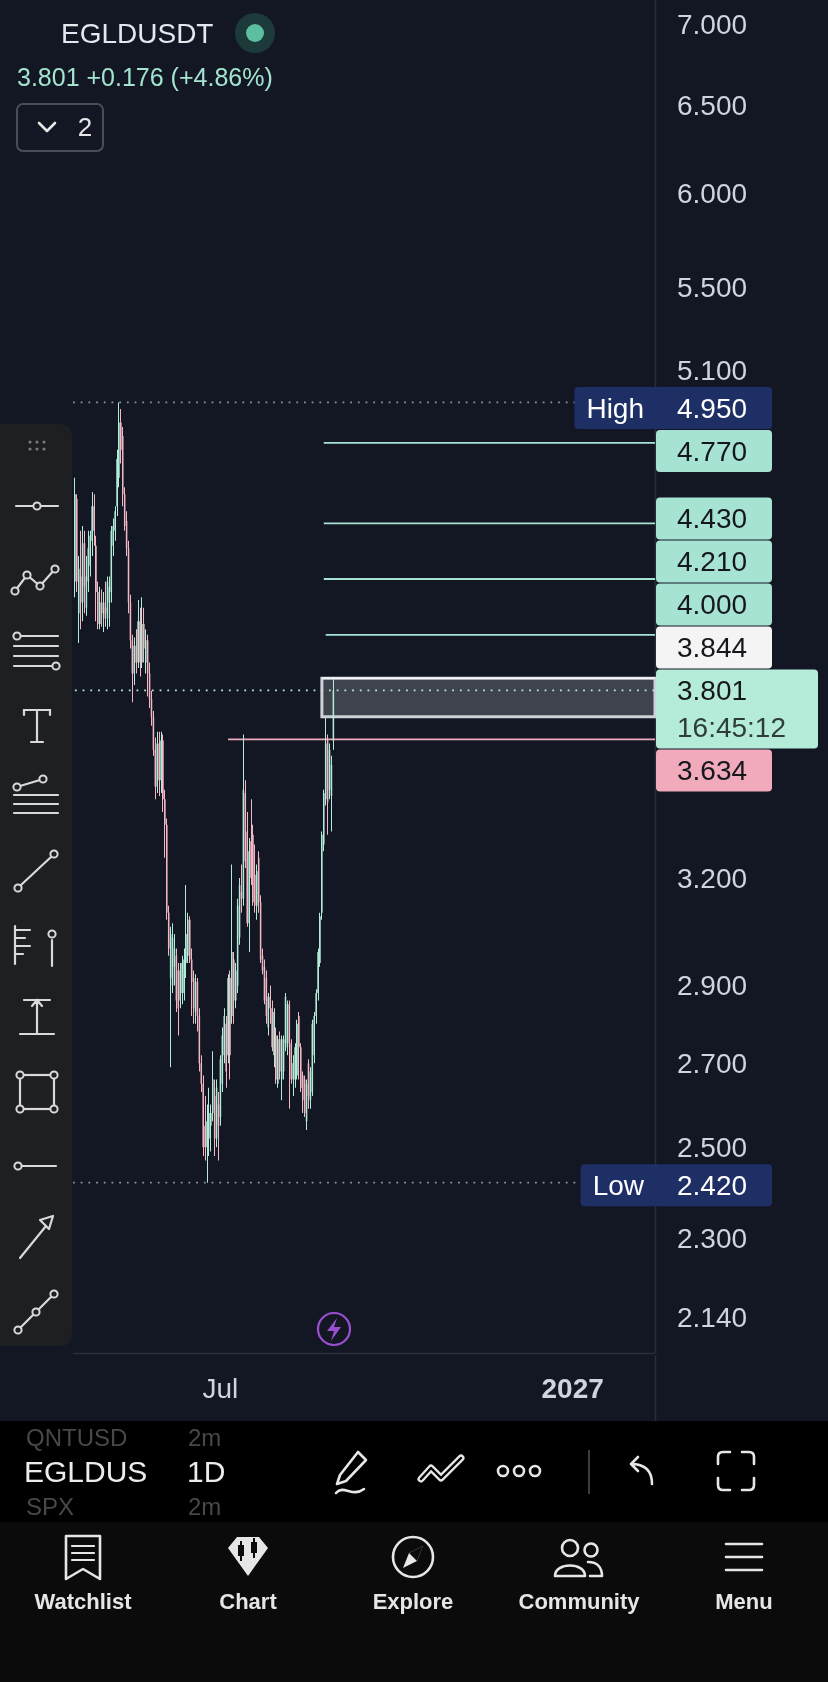 This screenshot has width=828, height=1682. Describe the element at coordinates (712, 1238) in the screenshot. I see `y-tick-label: 2.300` at that location.